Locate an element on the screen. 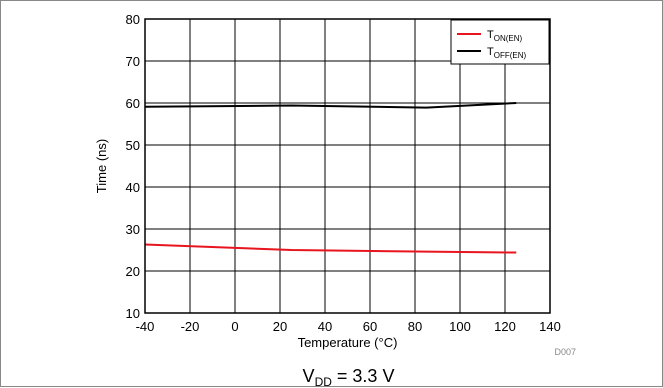  y-tick-label: 10 is located at coordinates (133, 313).